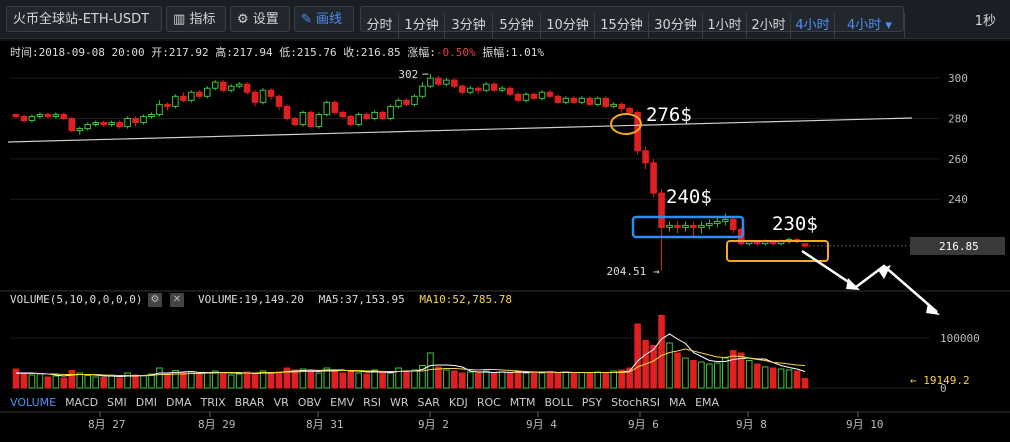  What do you see at coordinates (249, 402) in the screenshot?
I see `indicator-tab-brar: BRAR` at bounding box center [249, 402].